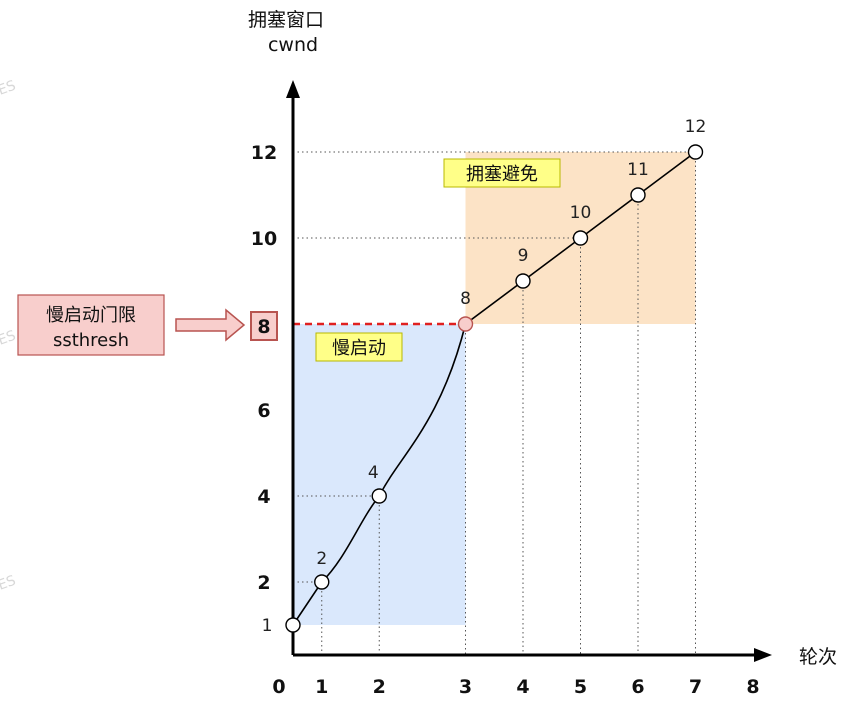 The width and height of the screenshot is (863, 709). Describe the element at coordinates (373, 473) in the screenshot. I see `data-point-label: 4` at that location.